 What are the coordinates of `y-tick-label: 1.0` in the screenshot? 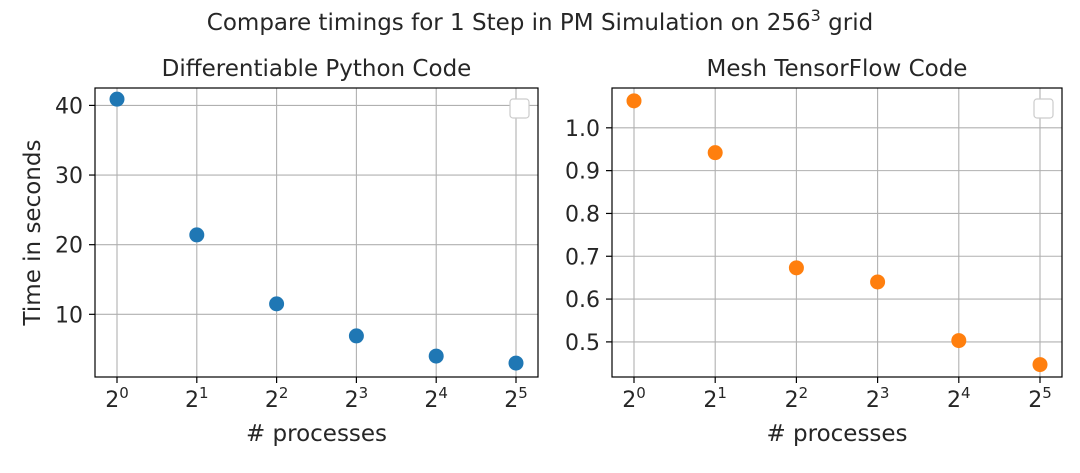 It's located at (582, 129).